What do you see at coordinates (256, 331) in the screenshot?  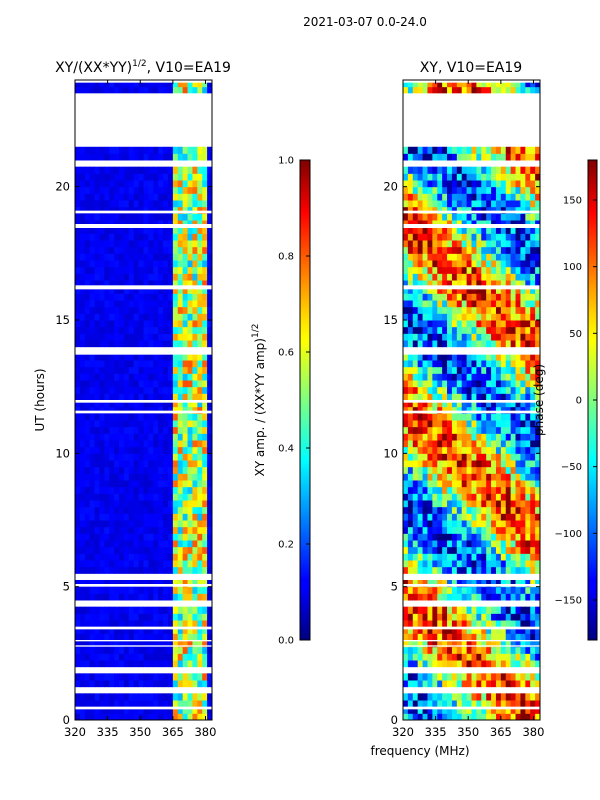 I see `amplitude-colorbar-label-superscript: 1/2` at bounding box center [256, 331].